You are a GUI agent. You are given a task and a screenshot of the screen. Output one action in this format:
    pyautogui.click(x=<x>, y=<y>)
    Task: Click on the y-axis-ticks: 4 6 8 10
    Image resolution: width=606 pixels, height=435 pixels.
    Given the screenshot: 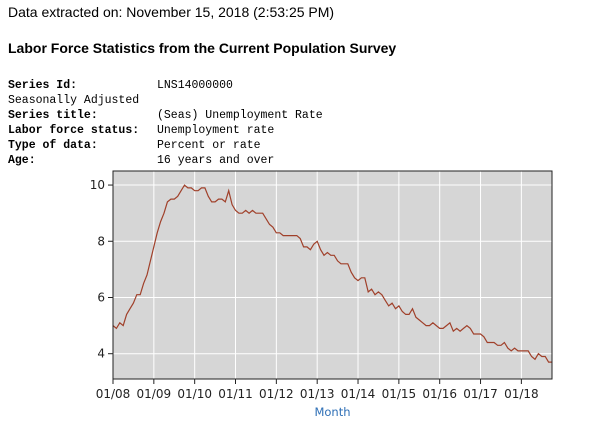 What is the action you would take?
    pyautogui.click(x=101, y=269)
    